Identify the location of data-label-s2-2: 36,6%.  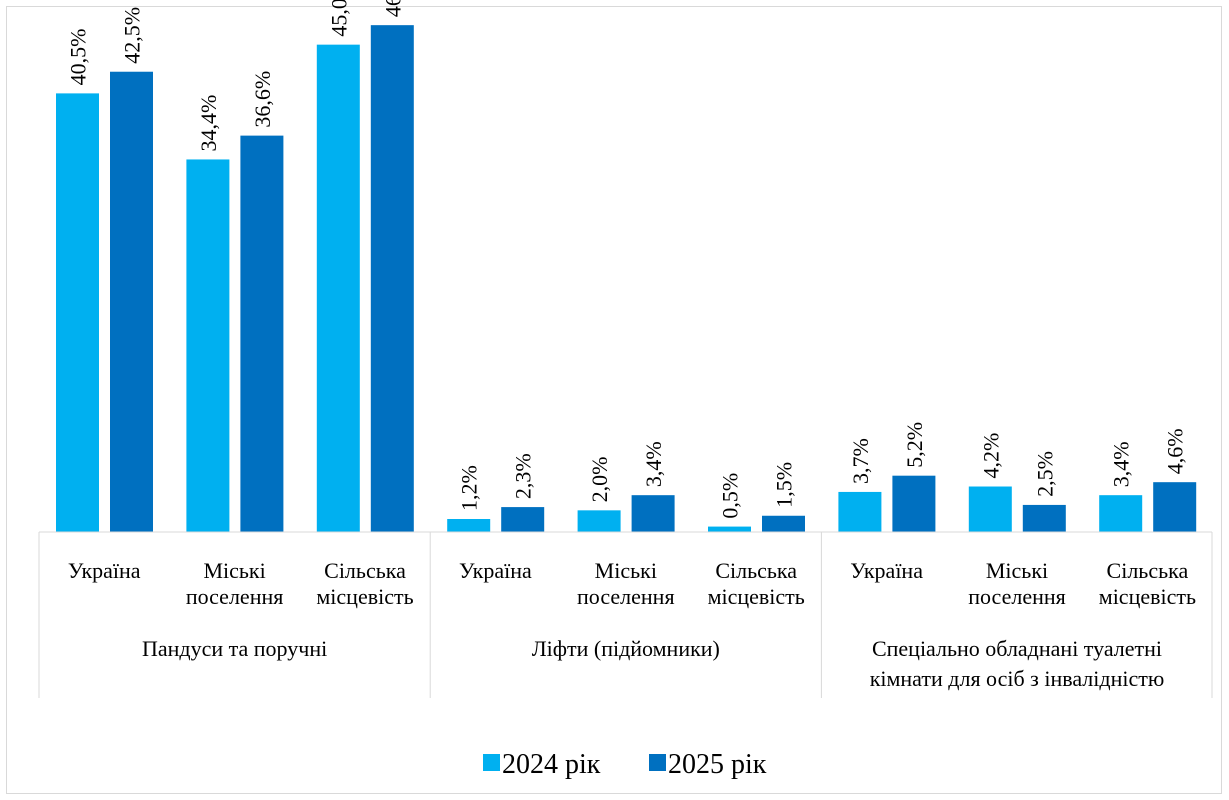
(262, 99).